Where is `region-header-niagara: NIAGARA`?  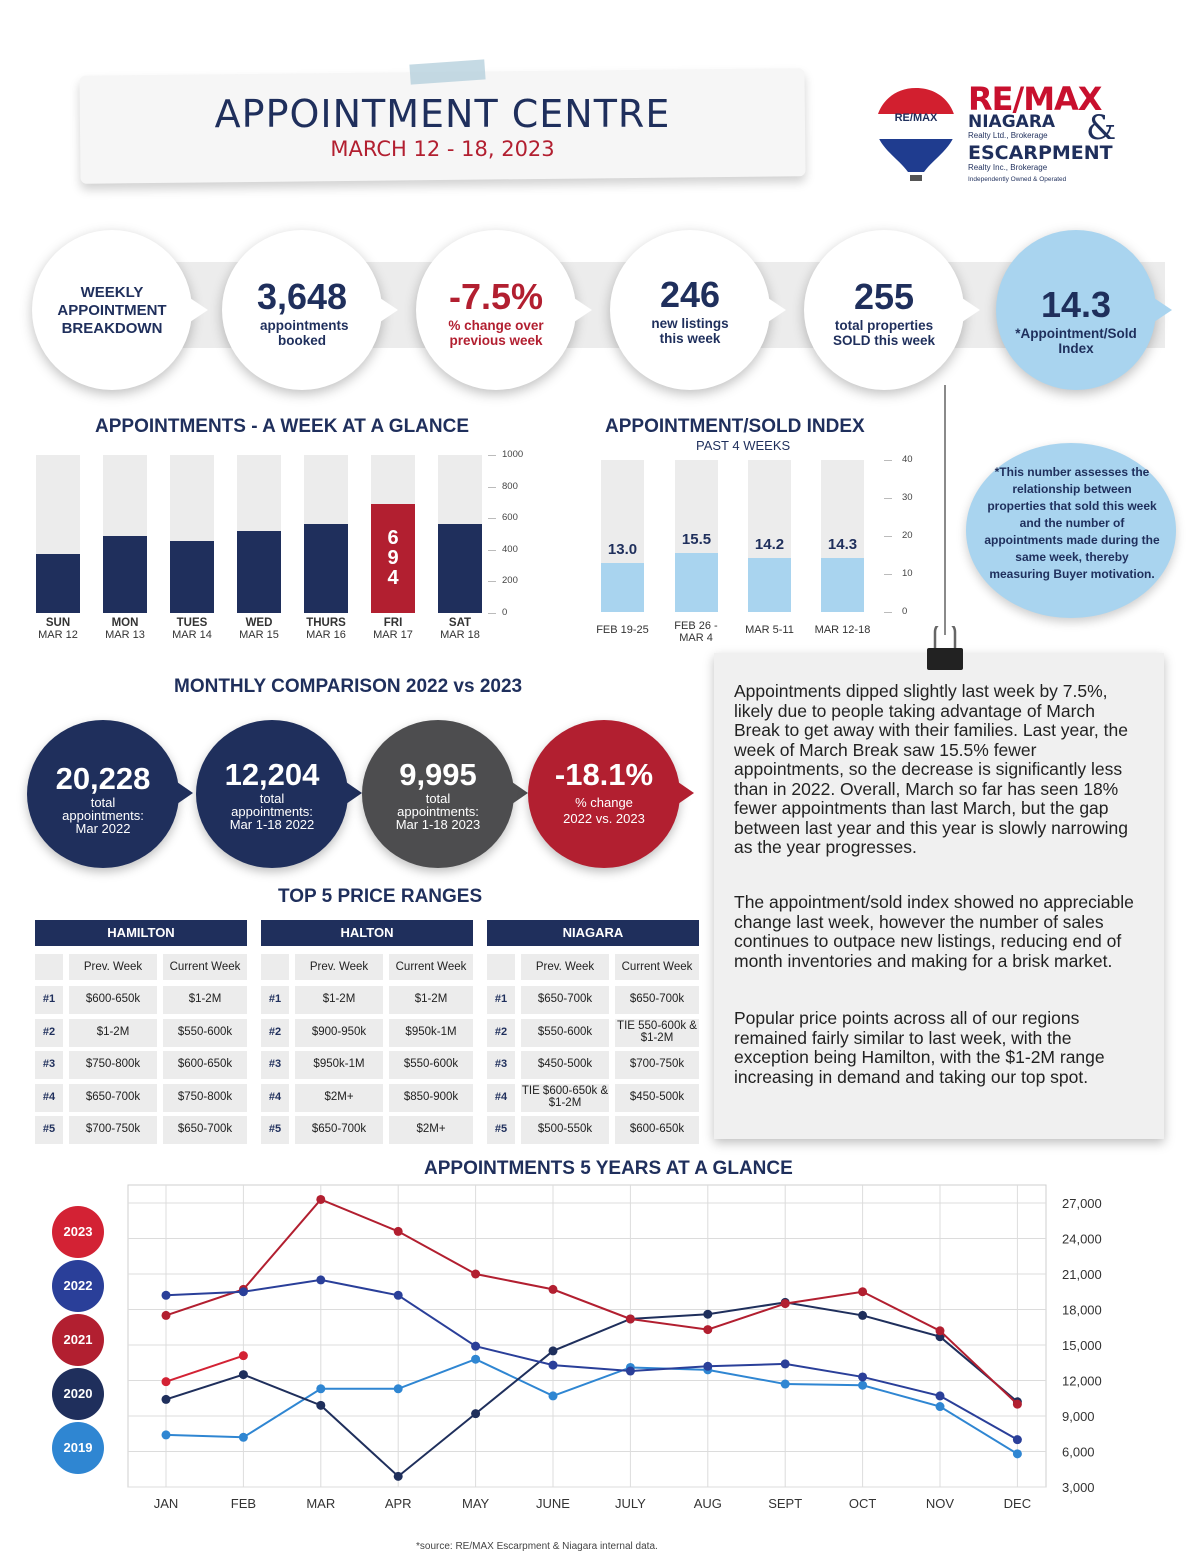 region-header-niagara: NIAGARA is located at coordinates (593, 933).